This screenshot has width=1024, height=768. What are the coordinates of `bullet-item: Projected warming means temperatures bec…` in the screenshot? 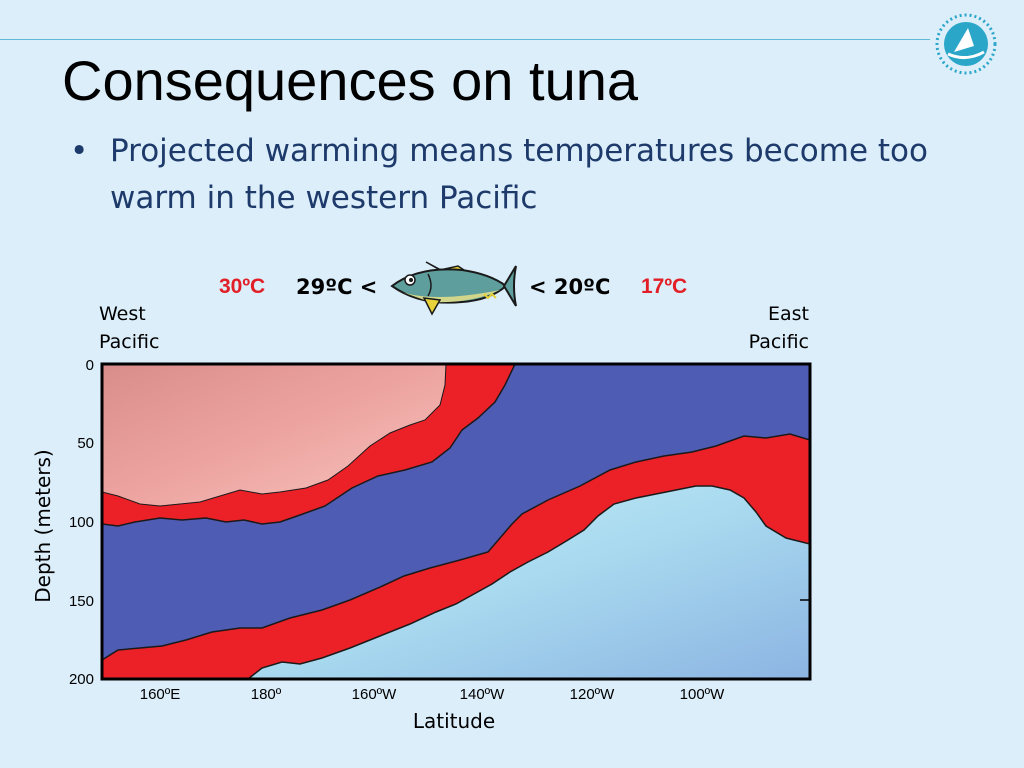 It's located at (500, 175).